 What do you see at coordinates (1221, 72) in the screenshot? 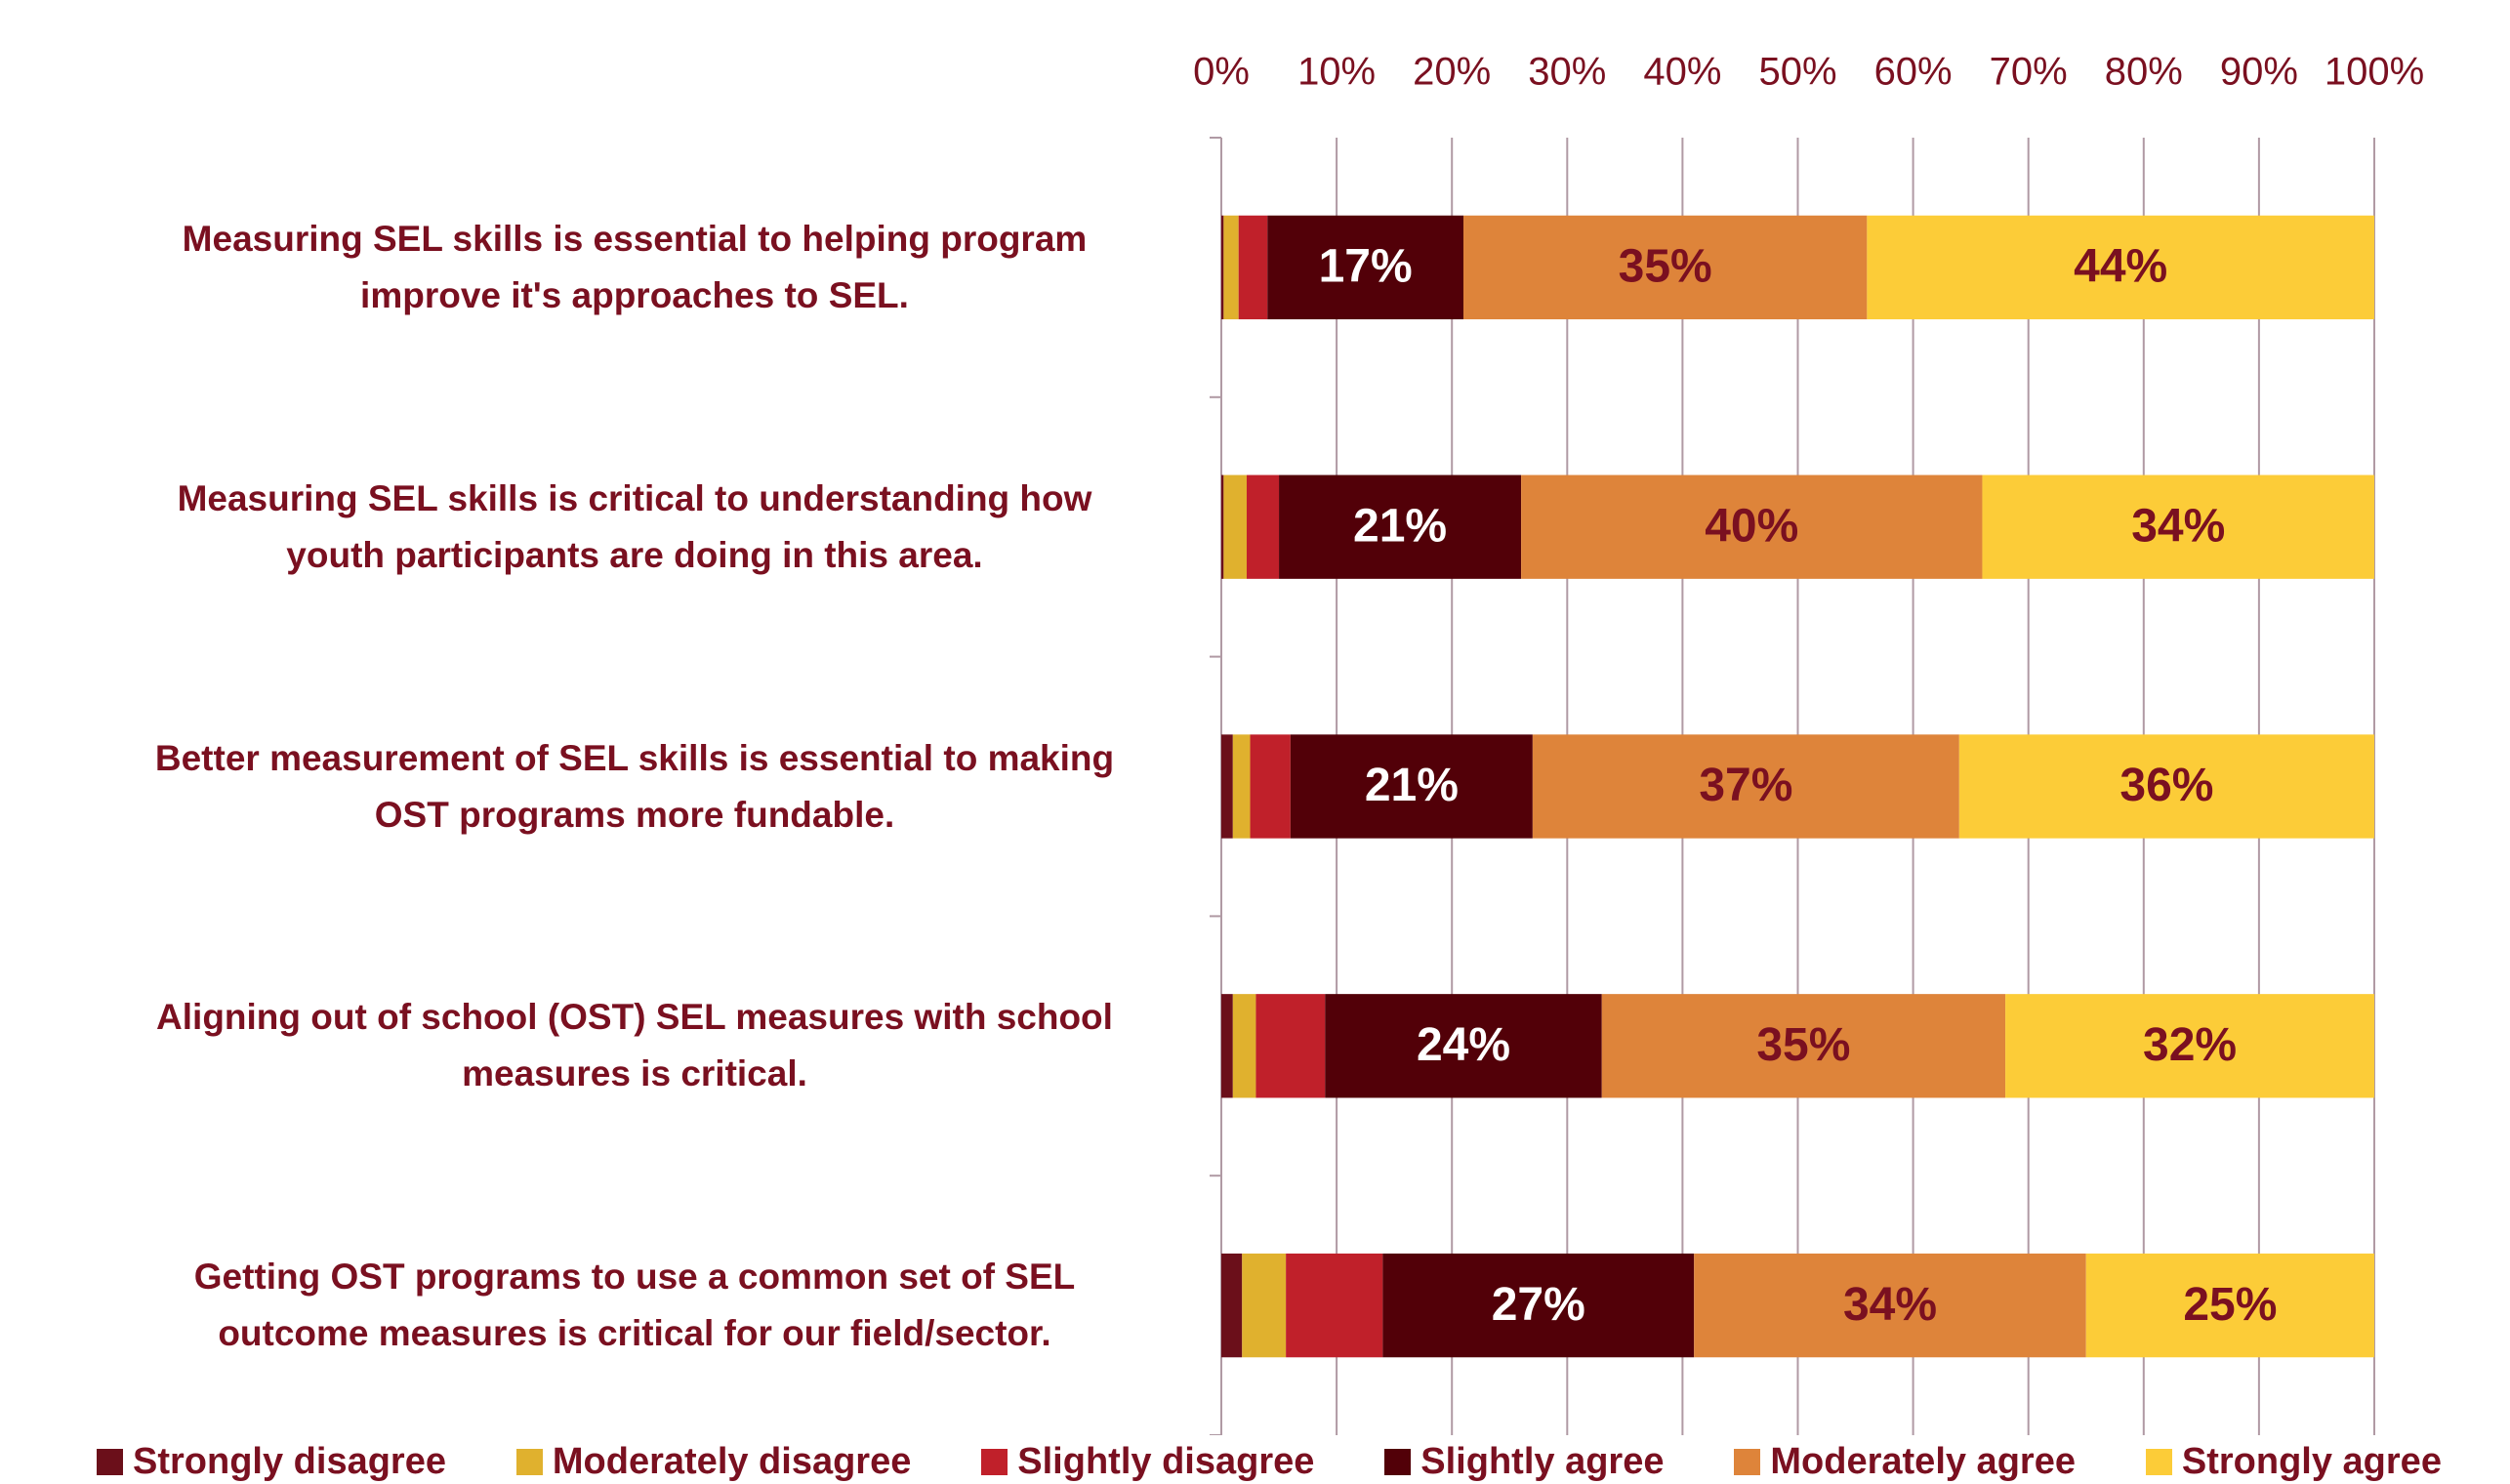
I see `x-tick-label: 0%` at bounding box center [1221, 72].